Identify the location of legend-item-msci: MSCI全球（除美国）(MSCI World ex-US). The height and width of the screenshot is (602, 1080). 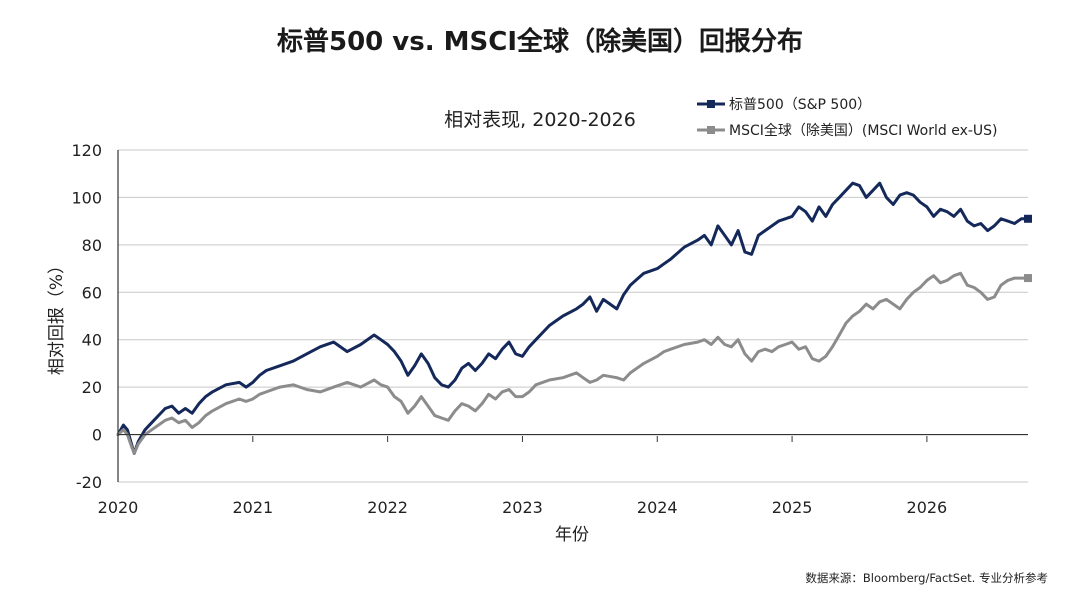
(847, 130).